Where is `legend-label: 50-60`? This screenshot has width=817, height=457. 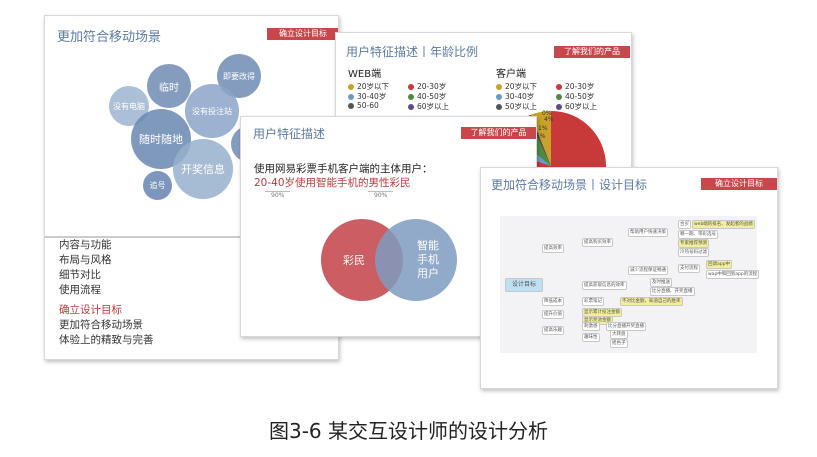
legend-label: 50-60 is located at coordinates (368, 105).